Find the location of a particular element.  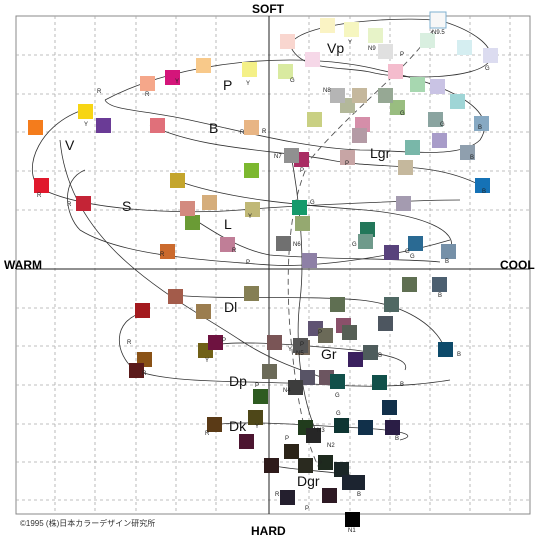

tone-label-dl: Dl is located at coordinates (231, 307).